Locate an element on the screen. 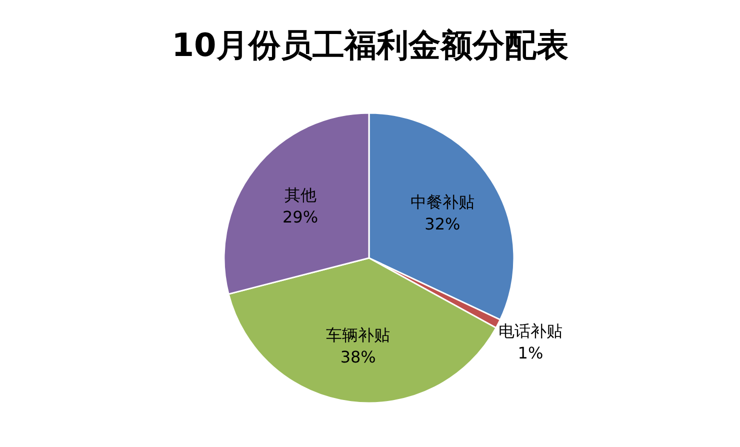  data-label: 1% is located at coordinates (531, 352).